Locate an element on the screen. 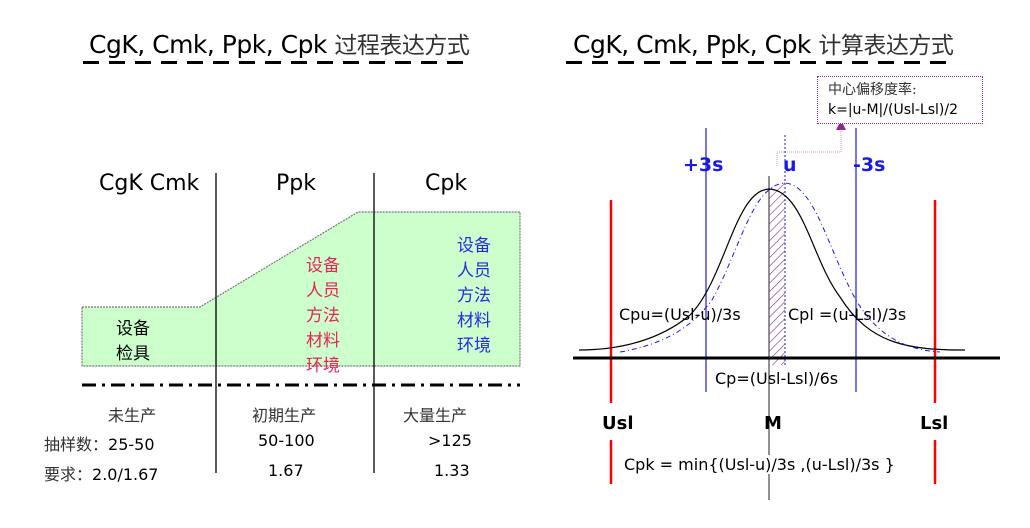 This screenshot has height=528, width=1030. u-label: u is located at coordinates (790, 165).